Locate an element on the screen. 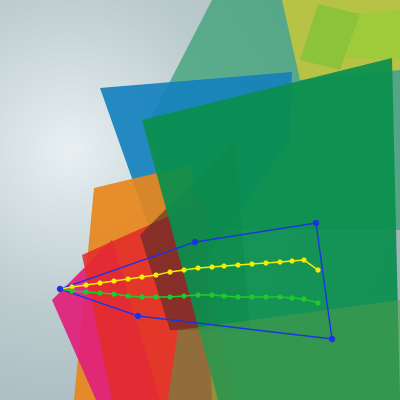 The width and height of the screenshot is (400, 400). lime-shape is located at coordinates (330, 37).